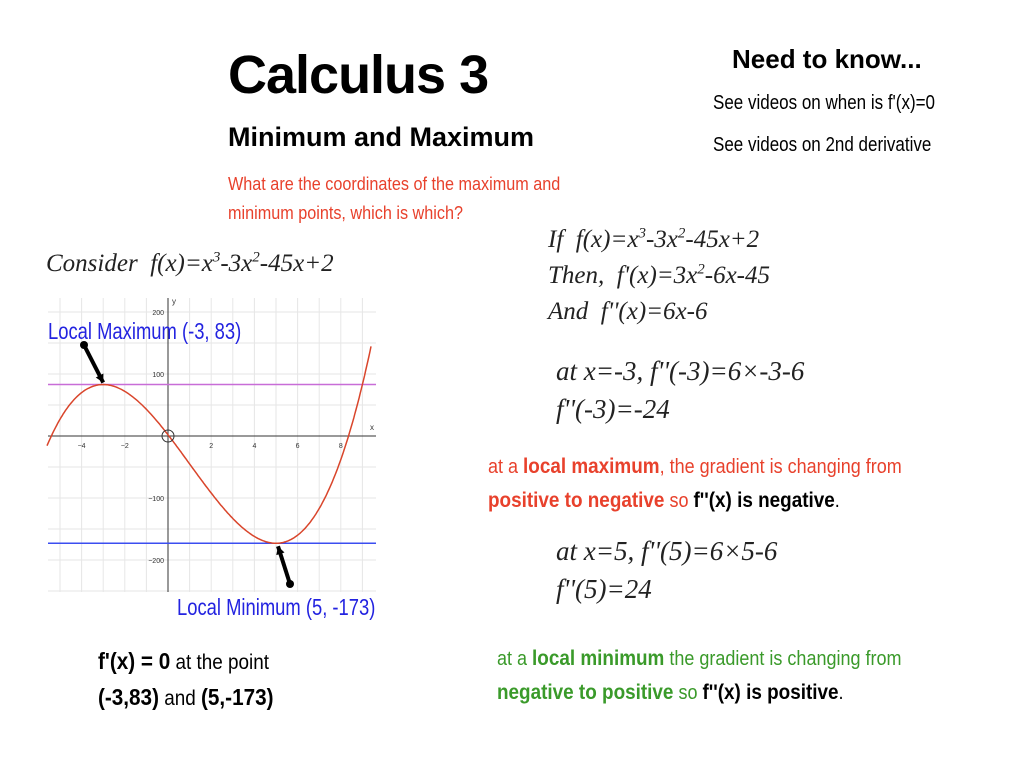 Image resolution: width=1024 pixels, height=768 pixels. I want to click on eval-line: at x=-3, f''(-3)=6×-3-6, so click(680, 371).